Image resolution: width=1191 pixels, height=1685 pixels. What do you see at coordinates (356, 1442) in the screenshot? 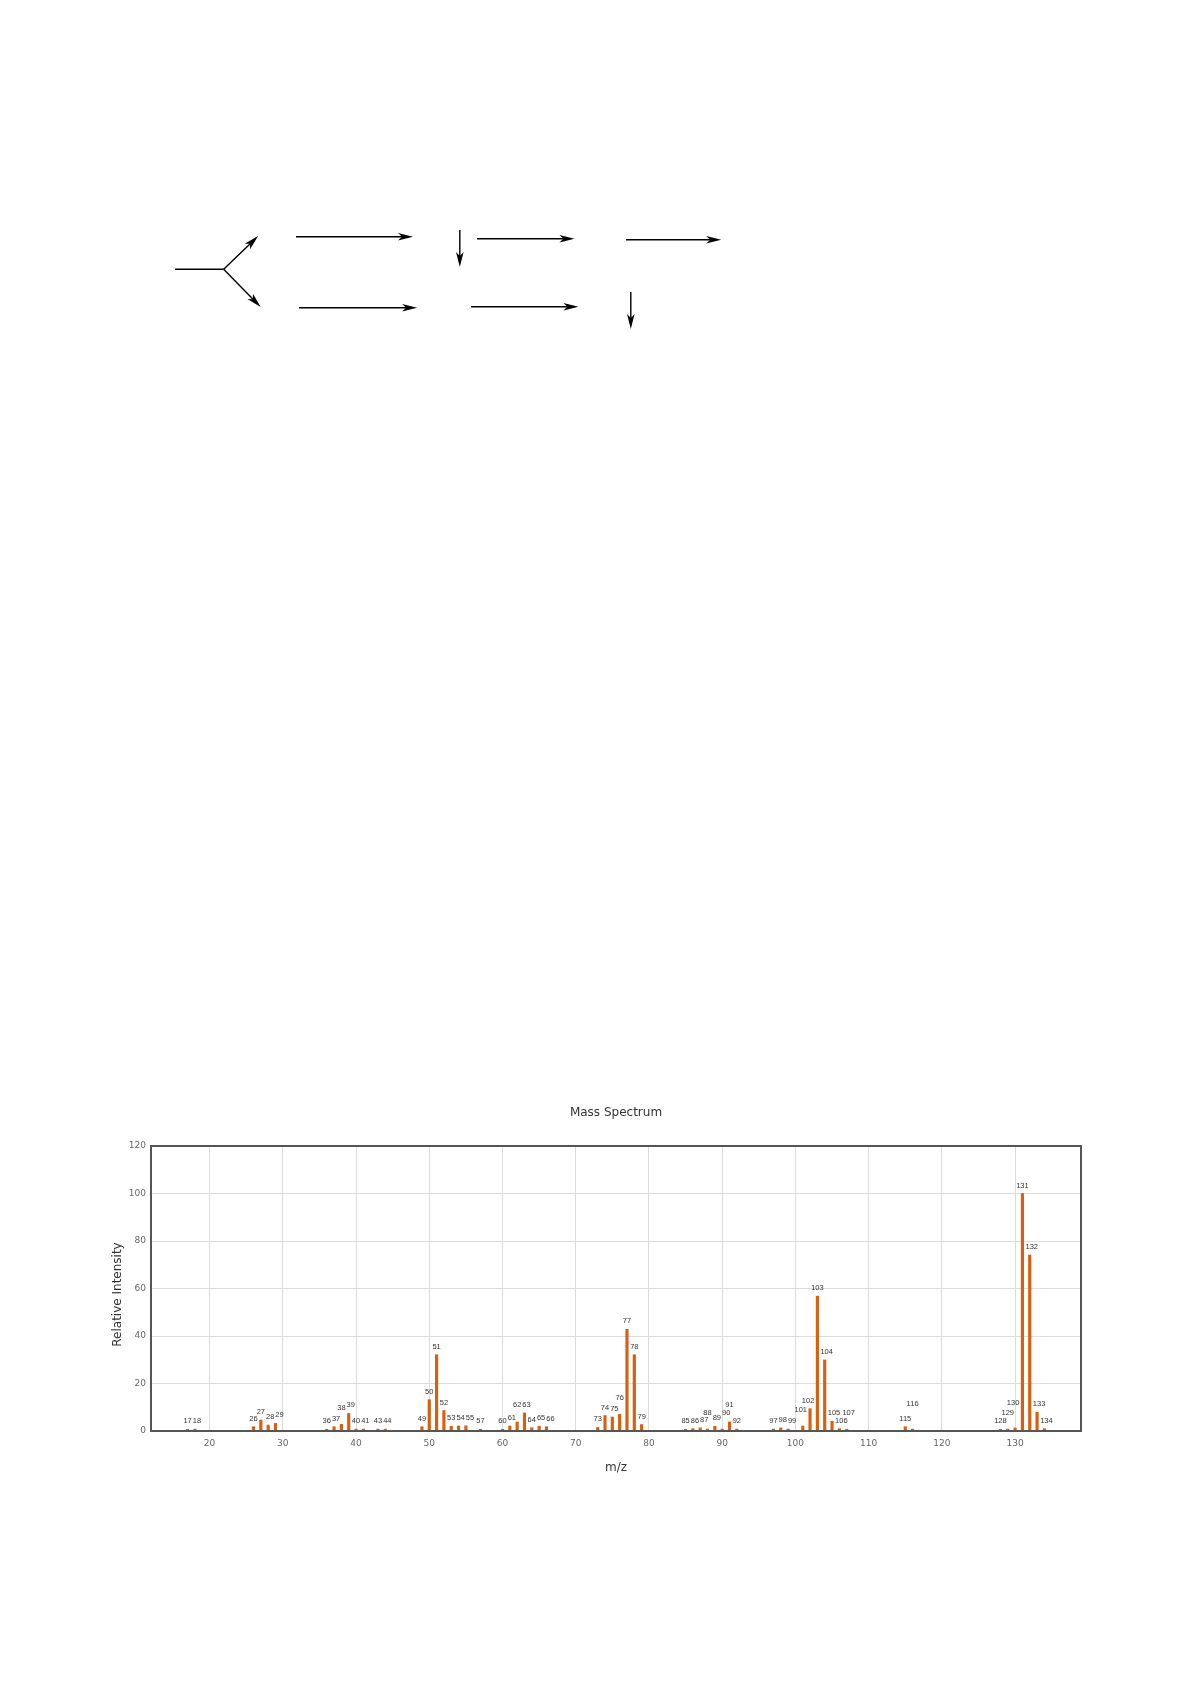
I see `x-tick-label: 40` at bounding box center [356, 1442].